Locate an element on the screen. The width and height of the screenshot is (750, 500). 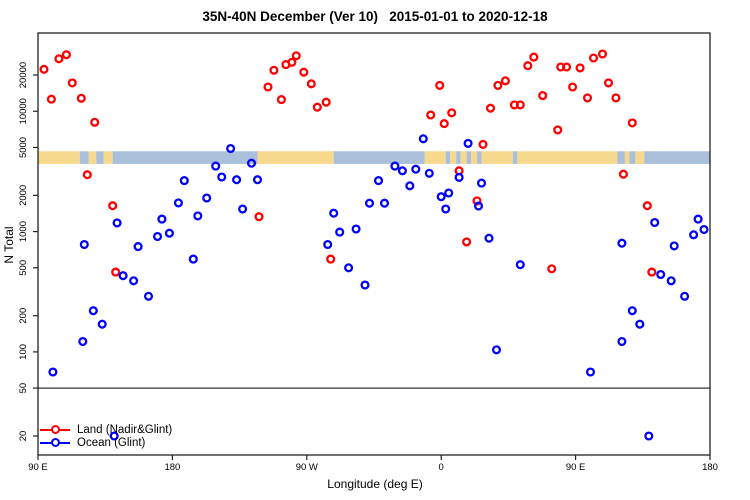
x-tick-label: 90 W is located at coordinates (307, 467).